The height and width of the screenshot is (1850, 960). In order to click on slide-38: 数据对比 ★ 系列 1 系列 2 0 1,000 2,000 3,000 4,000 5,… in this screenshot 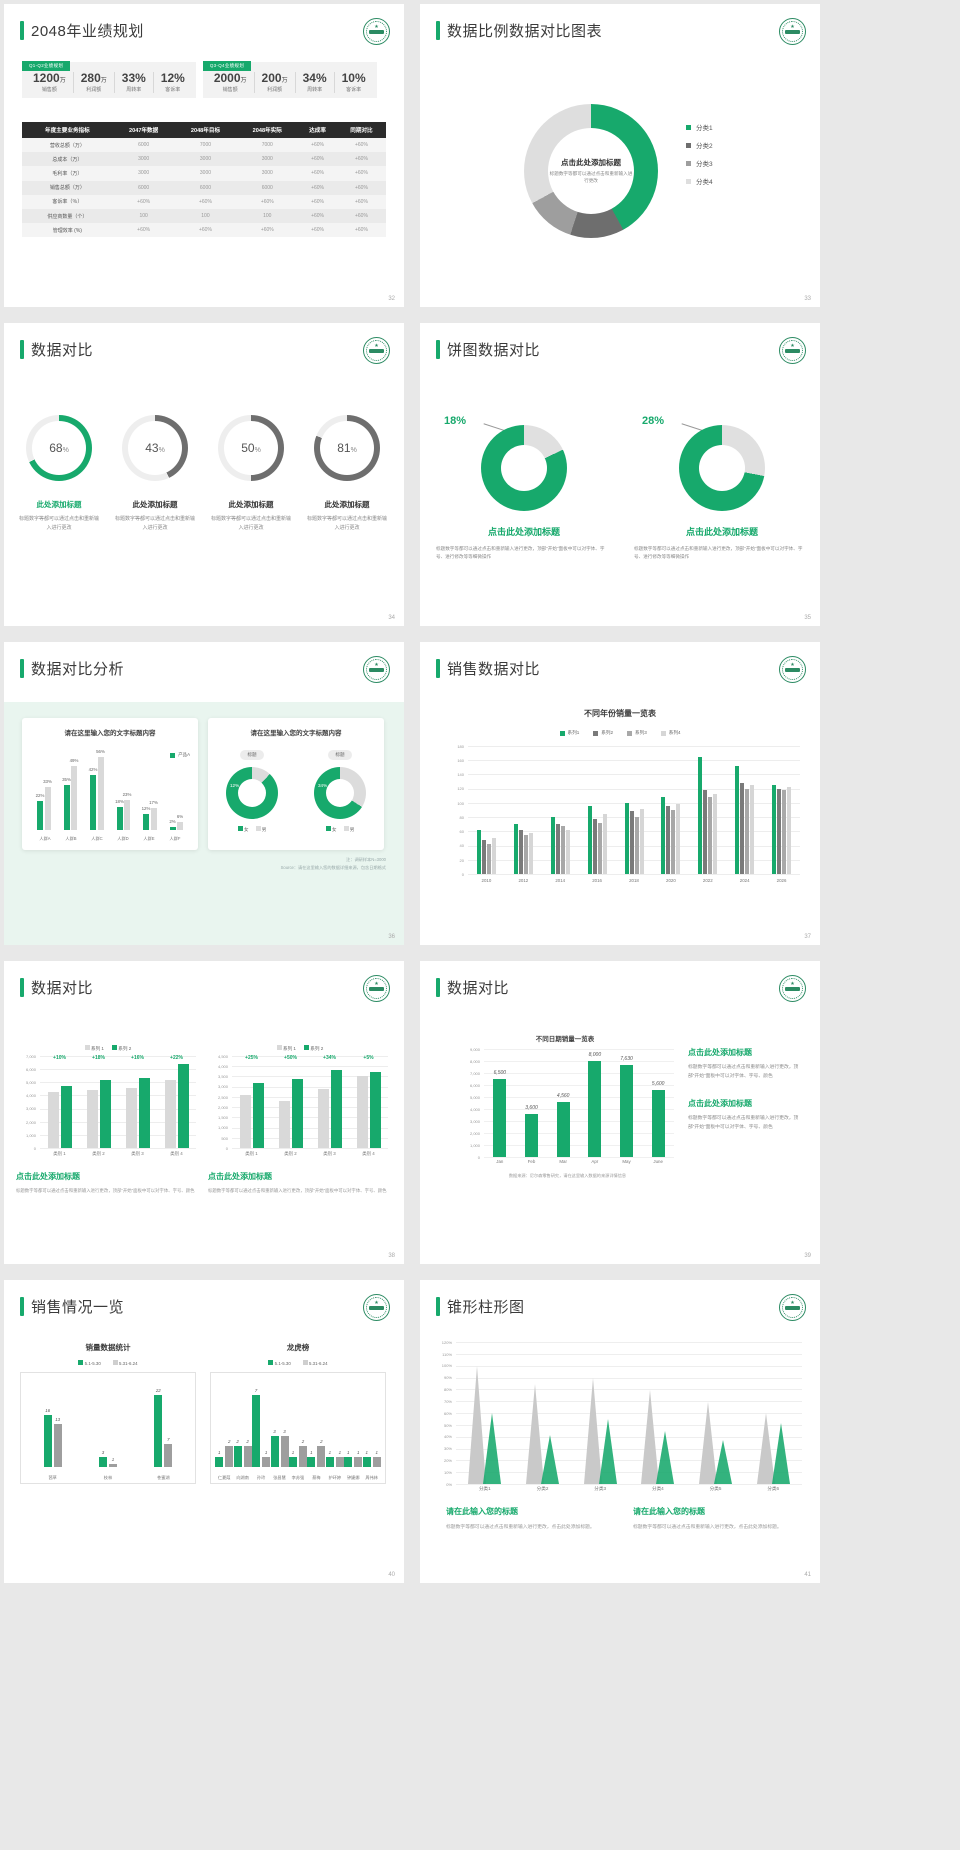, I will do `click(204, 1112)`.